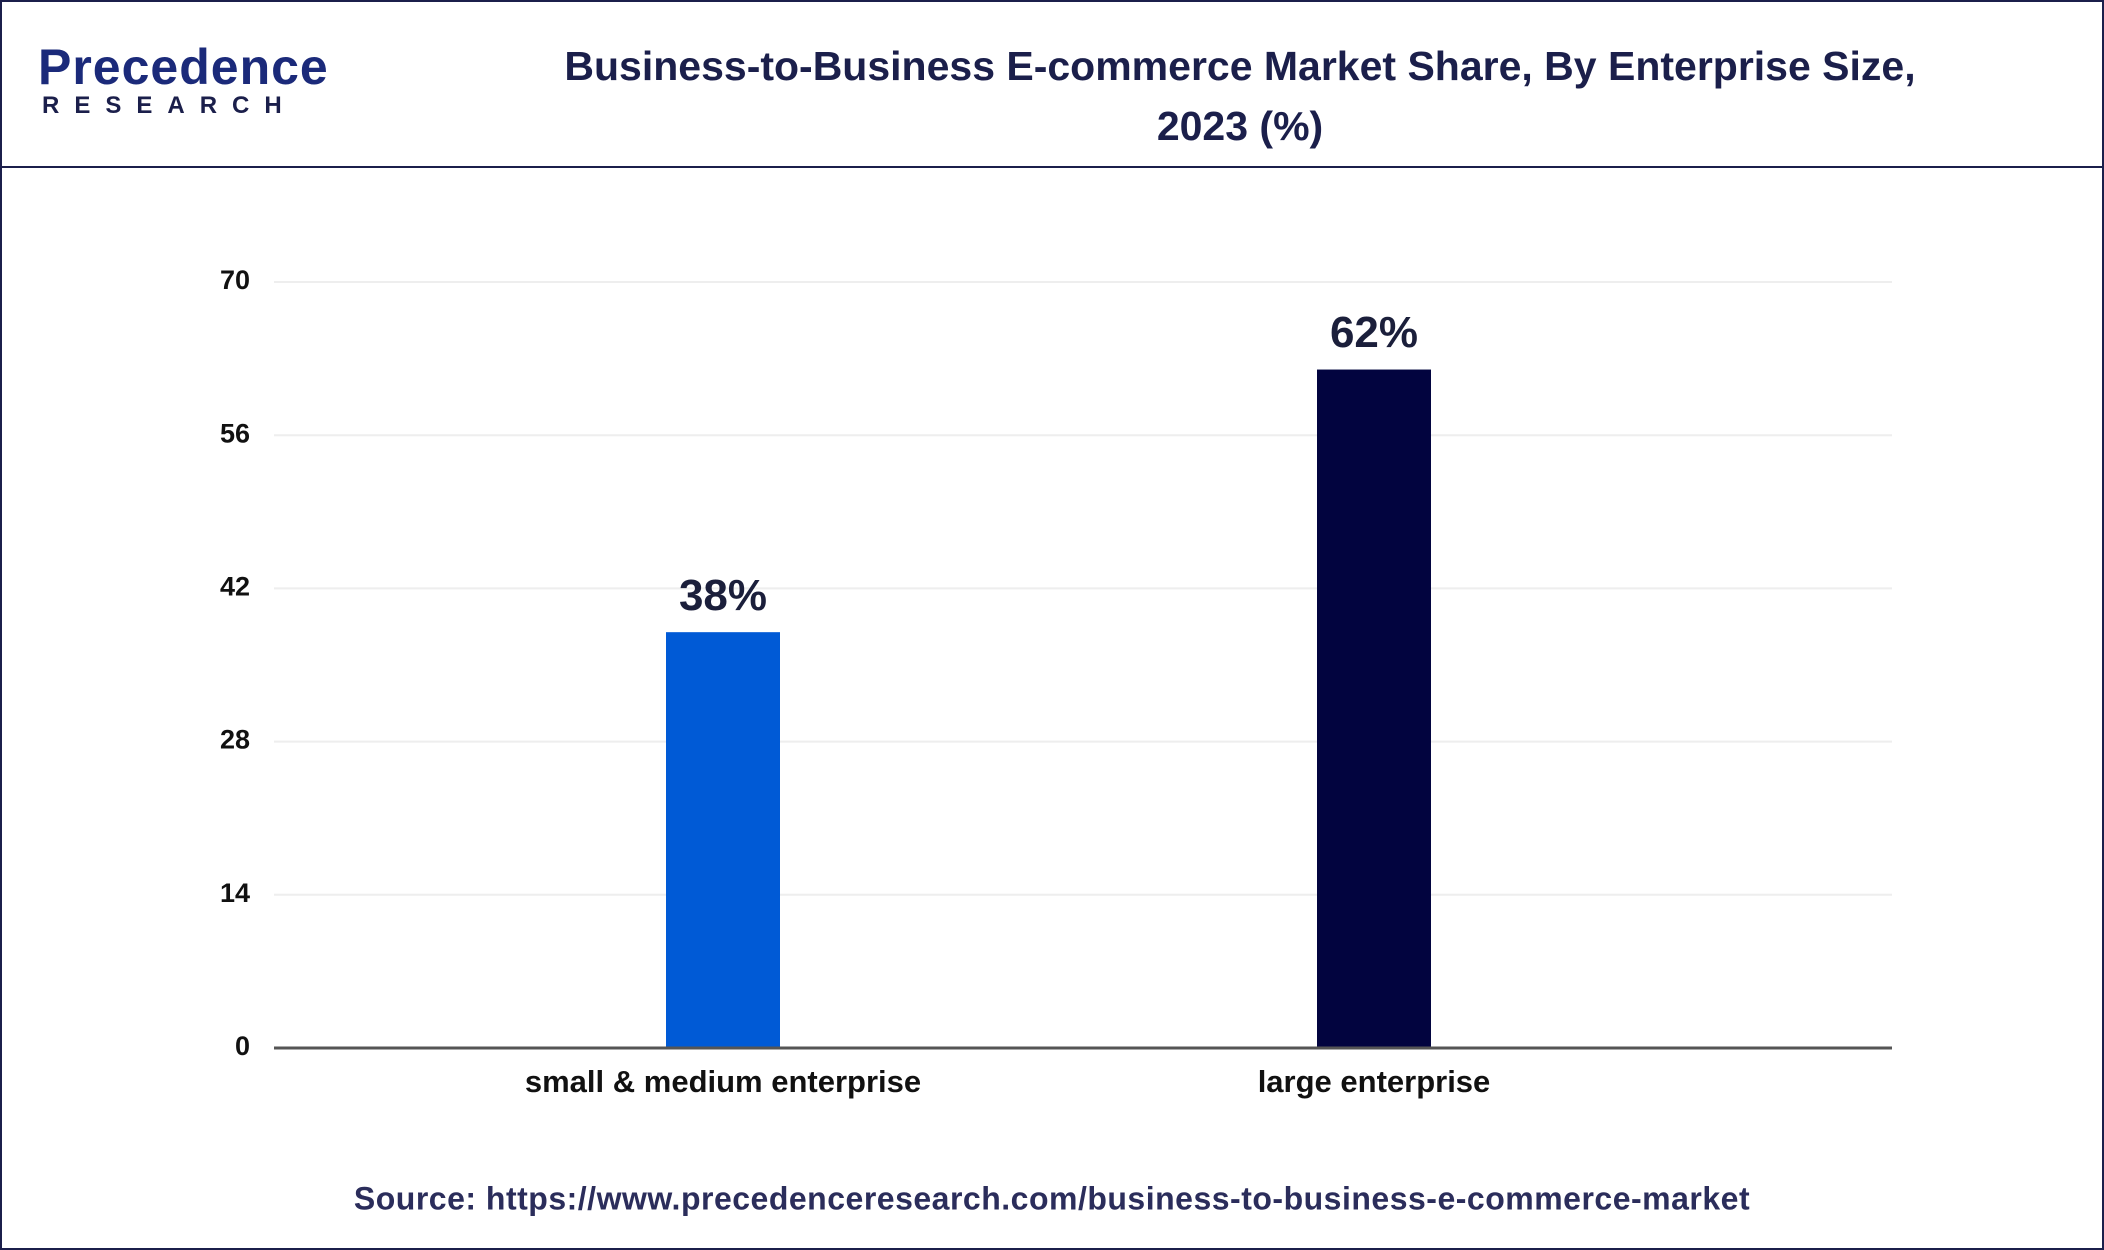 The width and height of the screenshot is (2104, 1250). Describe the element at coordinates (1374, 1081) in the screenshot. I see `x-tick-label: large enterprise` at that location.